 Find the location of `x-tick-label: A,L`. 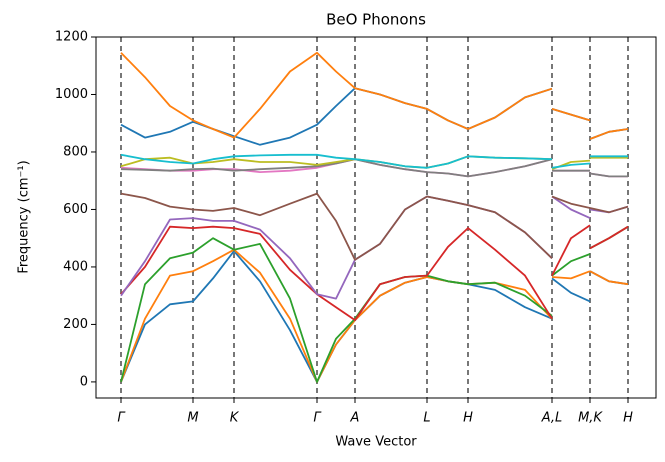

x-tick-label: A,L is located at coordinates (552, 418).